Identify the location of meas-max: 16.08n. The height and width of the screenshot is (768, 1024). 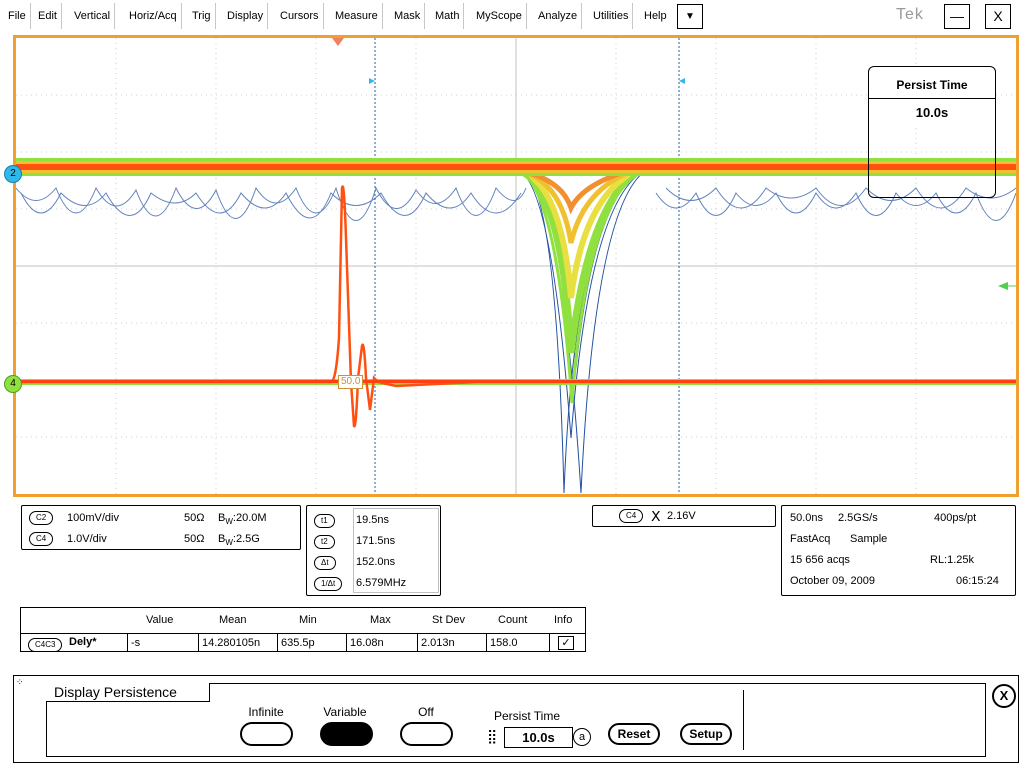
(382, 643).